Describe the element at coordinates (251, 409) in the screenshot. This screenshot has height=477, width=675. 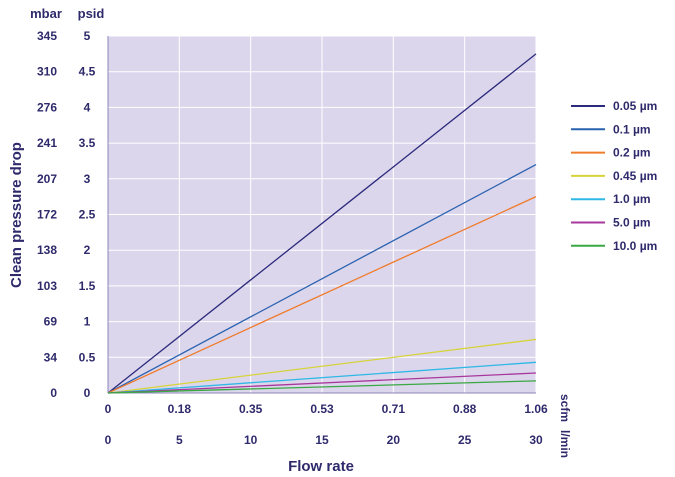
I see `x-tick-scfm: 0.35` at that location.